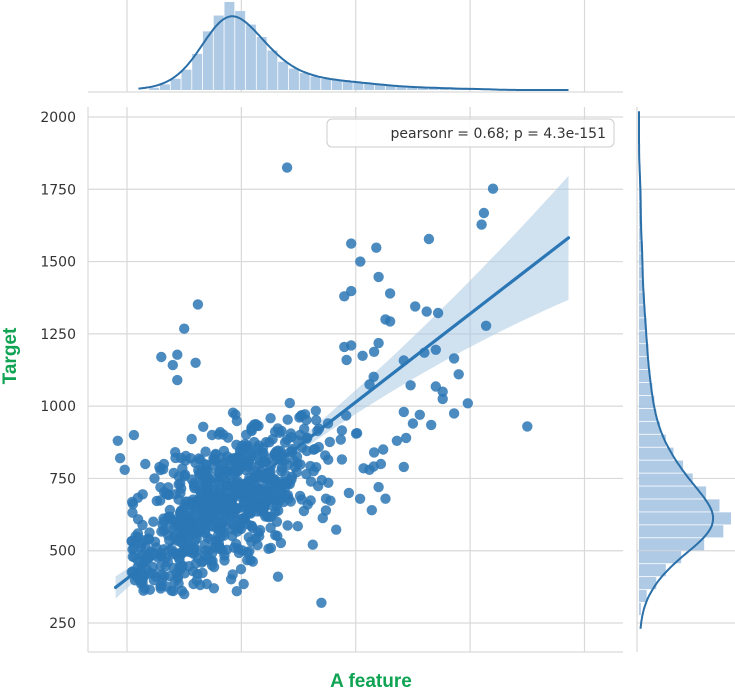 The image size is (735, 697). What do you see at coordinates (676, 370) in the screenshot?
I see `kde-curve-y` at bounding box center [676, 370].